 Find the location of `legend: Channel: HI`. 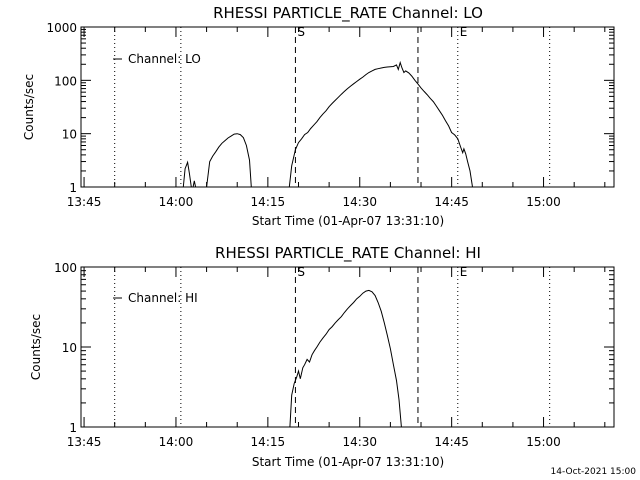

legend: Channel: HI is located at coordinates (155, 298).